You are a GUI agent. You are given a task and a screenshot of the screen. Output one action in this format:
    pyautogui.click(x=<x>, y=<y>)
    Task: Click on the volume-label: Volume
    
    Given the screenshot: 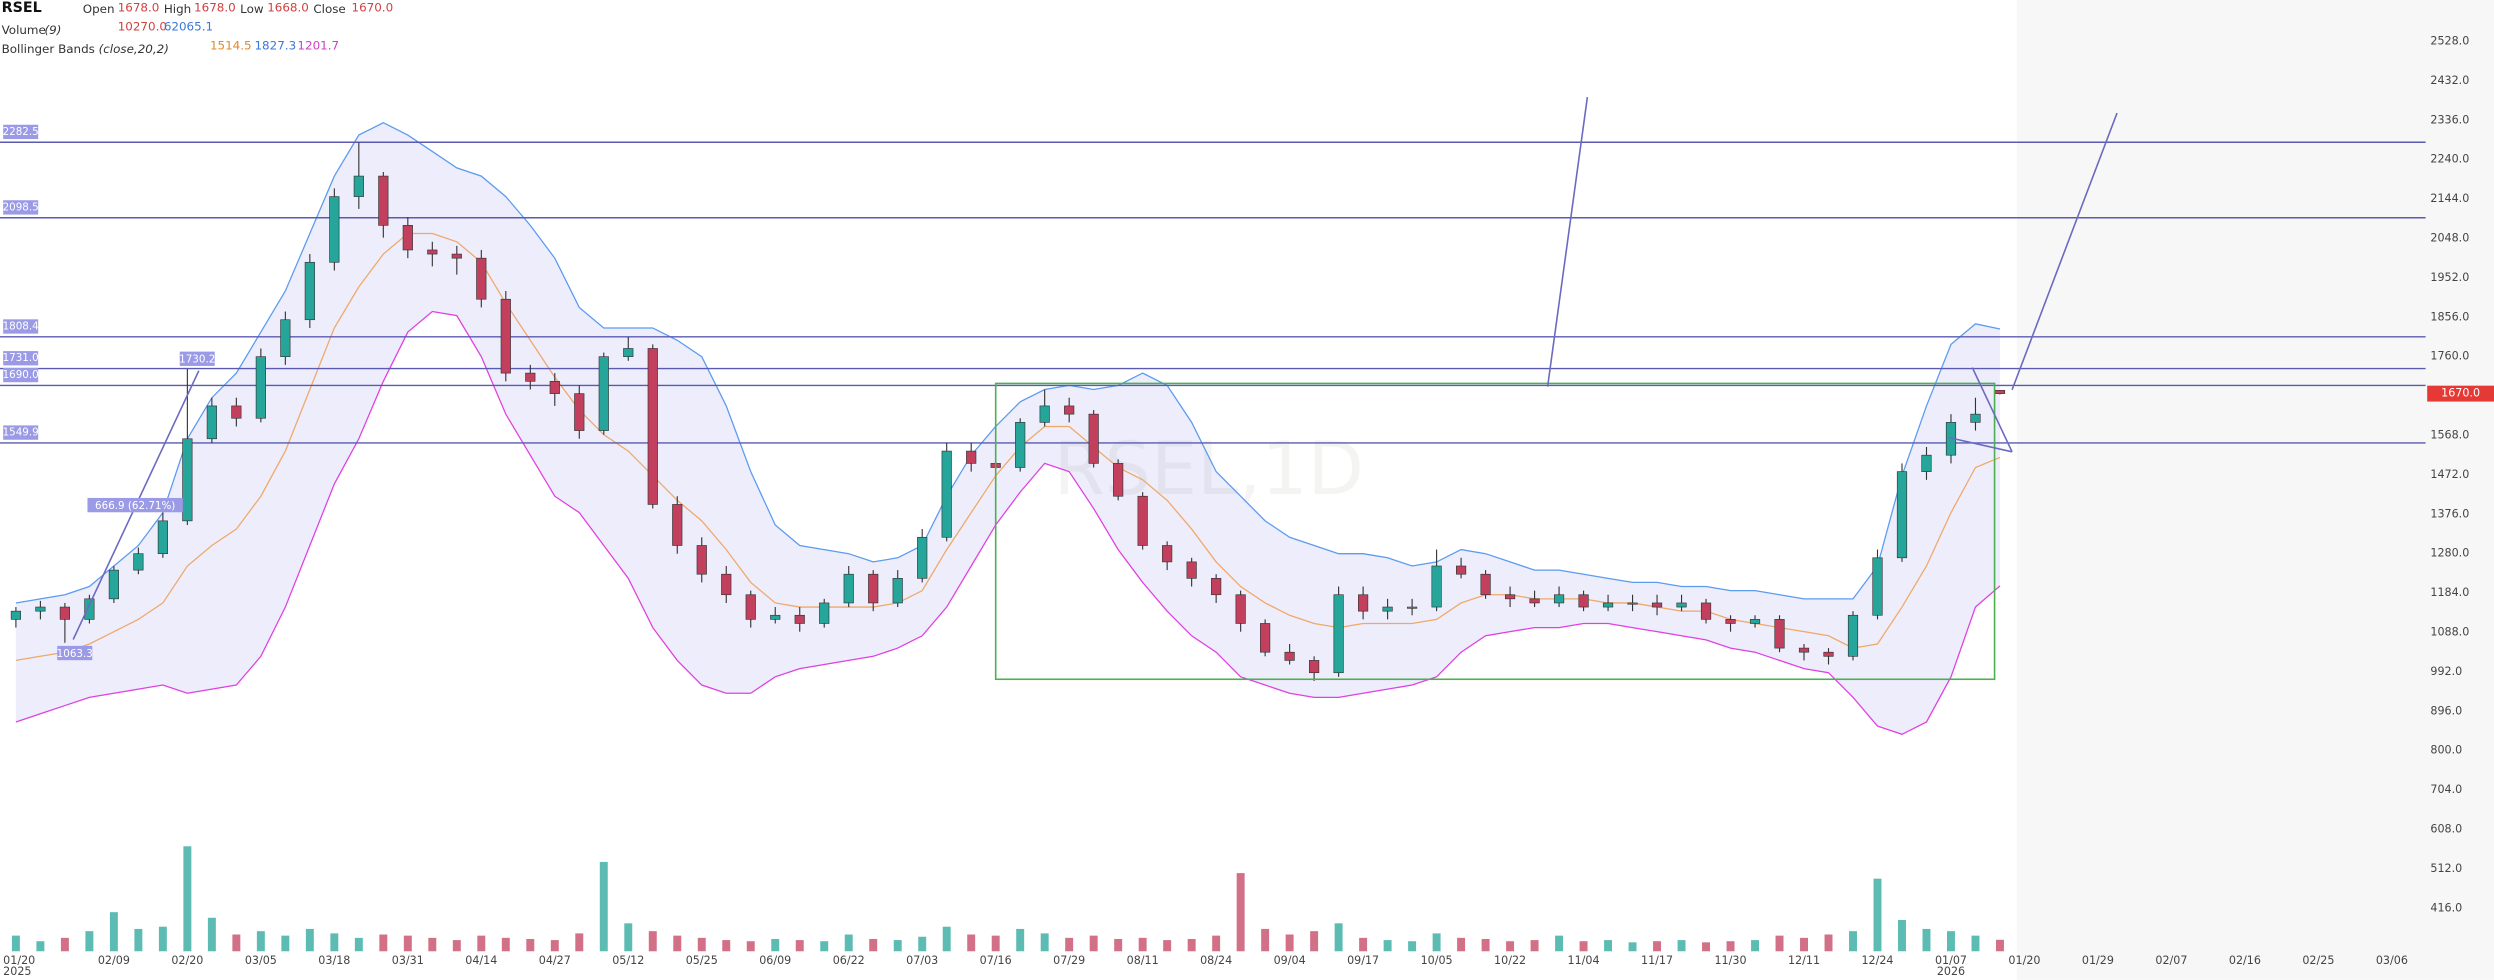 What is the action you would take?
    pyautogui.click(x=24, y=30)
    